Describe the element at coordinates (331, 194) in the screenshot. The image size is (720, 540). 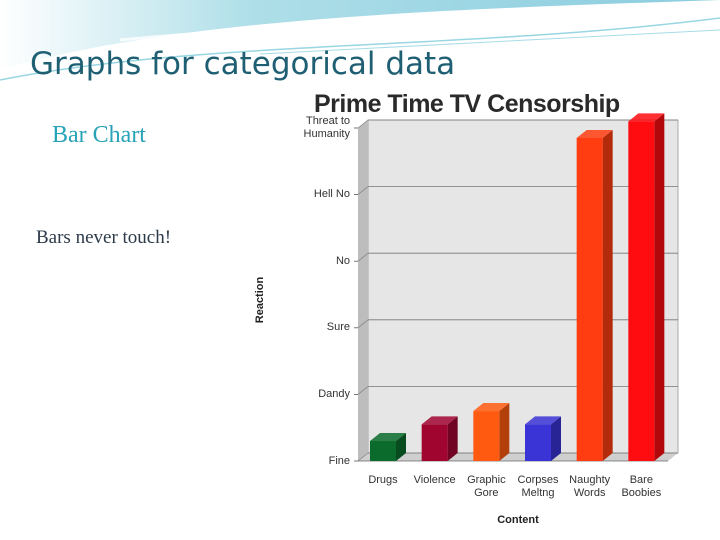
I see `y-tick-label: Hell No` at that location.